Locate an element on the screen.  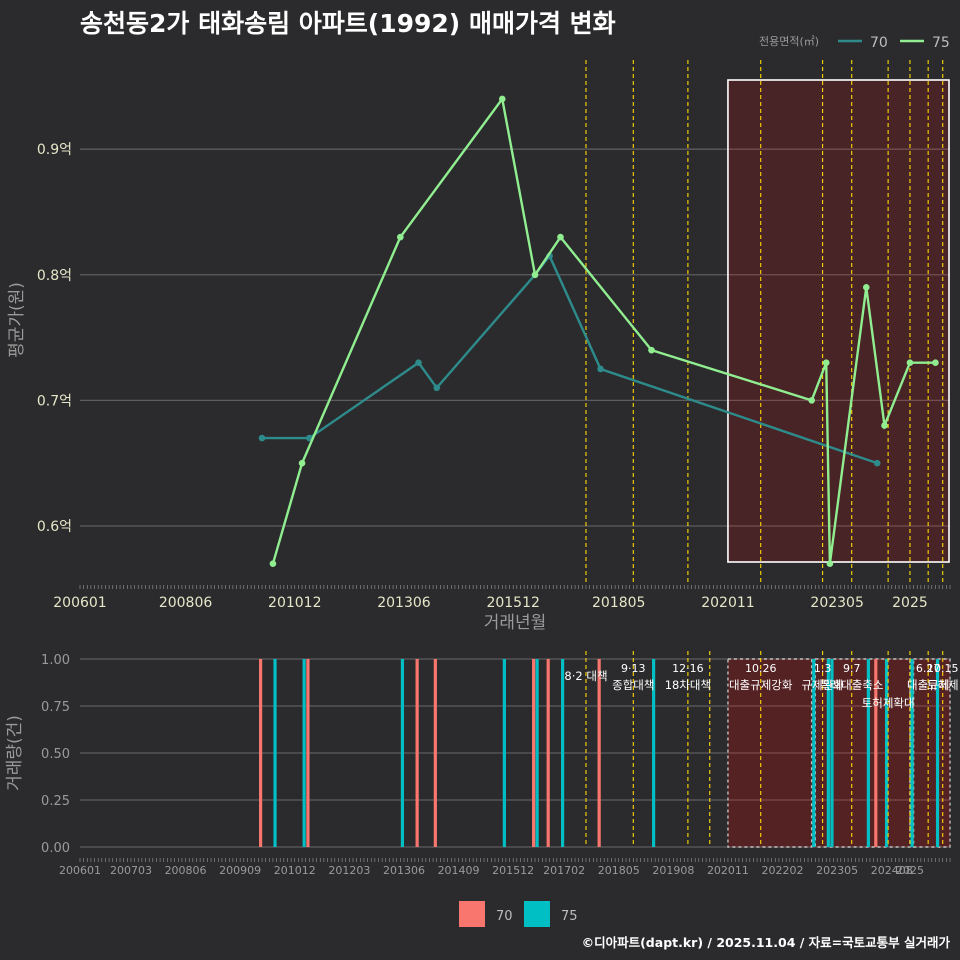
policy-name: 대출규제 is located at coordinates (928, 685).